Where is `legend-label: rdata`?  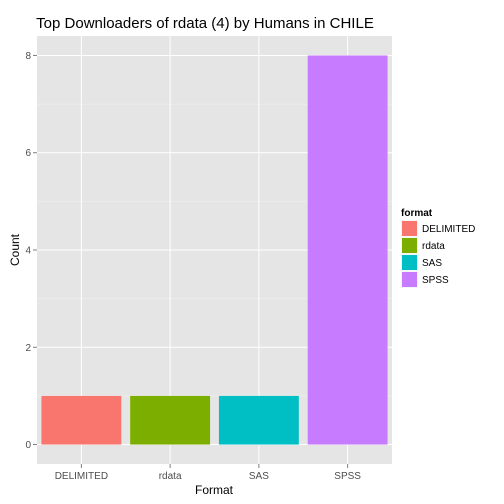
legend-label: rdata is located at coordinates (433, 246).